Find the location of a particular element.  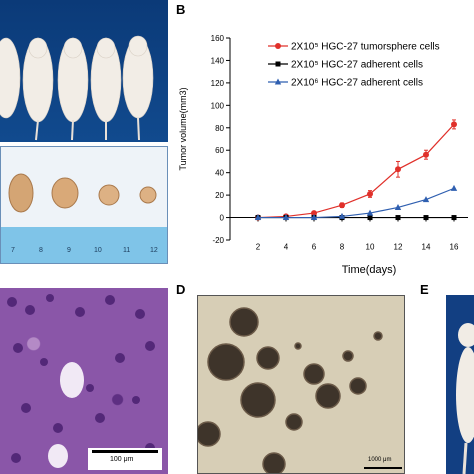

panel-e-mouse-photo is located at coordinates (460, 384).